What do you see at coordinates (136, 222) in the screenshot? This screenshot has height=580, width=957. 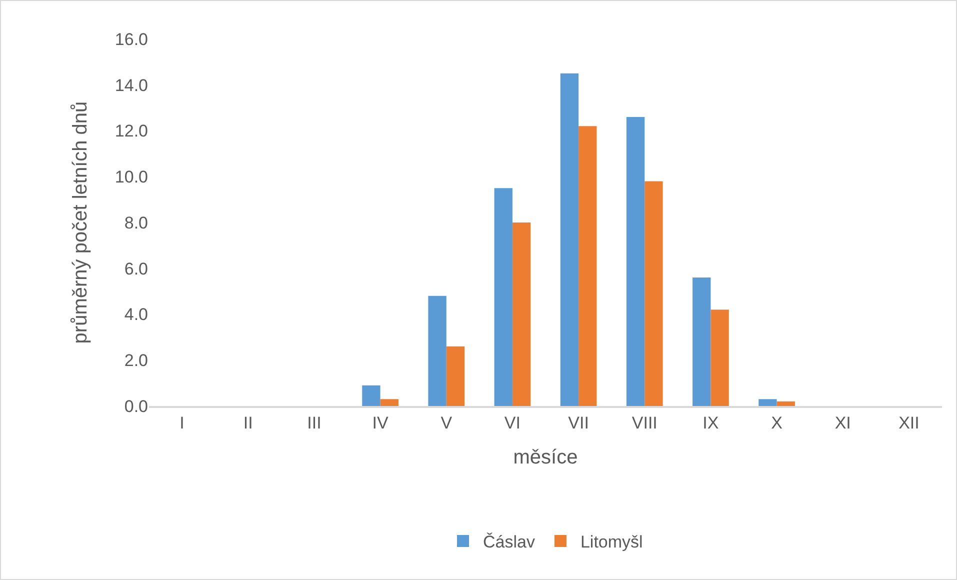 I see `y-tick-label: 8.0` at bounding box center [136, 222].